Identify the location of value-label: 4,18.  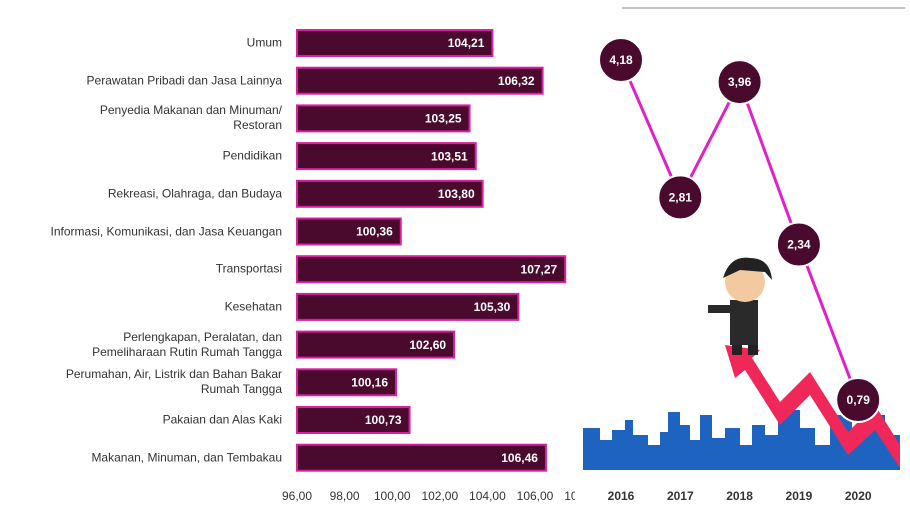
(621, 60).